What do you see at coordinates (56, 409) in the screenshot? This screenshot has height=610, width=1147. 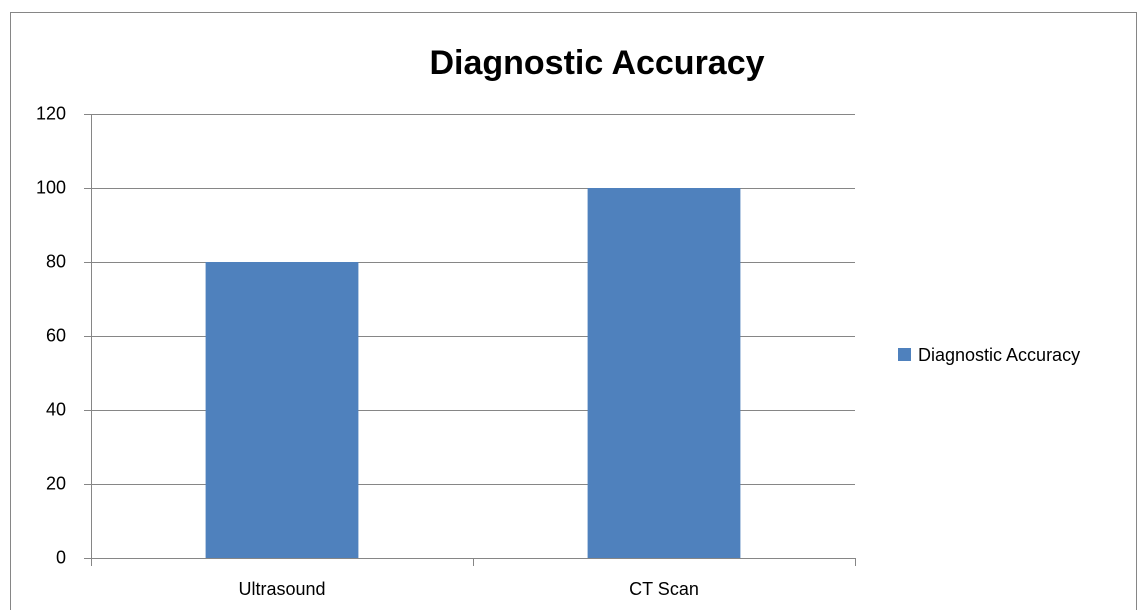 I see `y-tick-label: 40` at bounding box center [56, 409].